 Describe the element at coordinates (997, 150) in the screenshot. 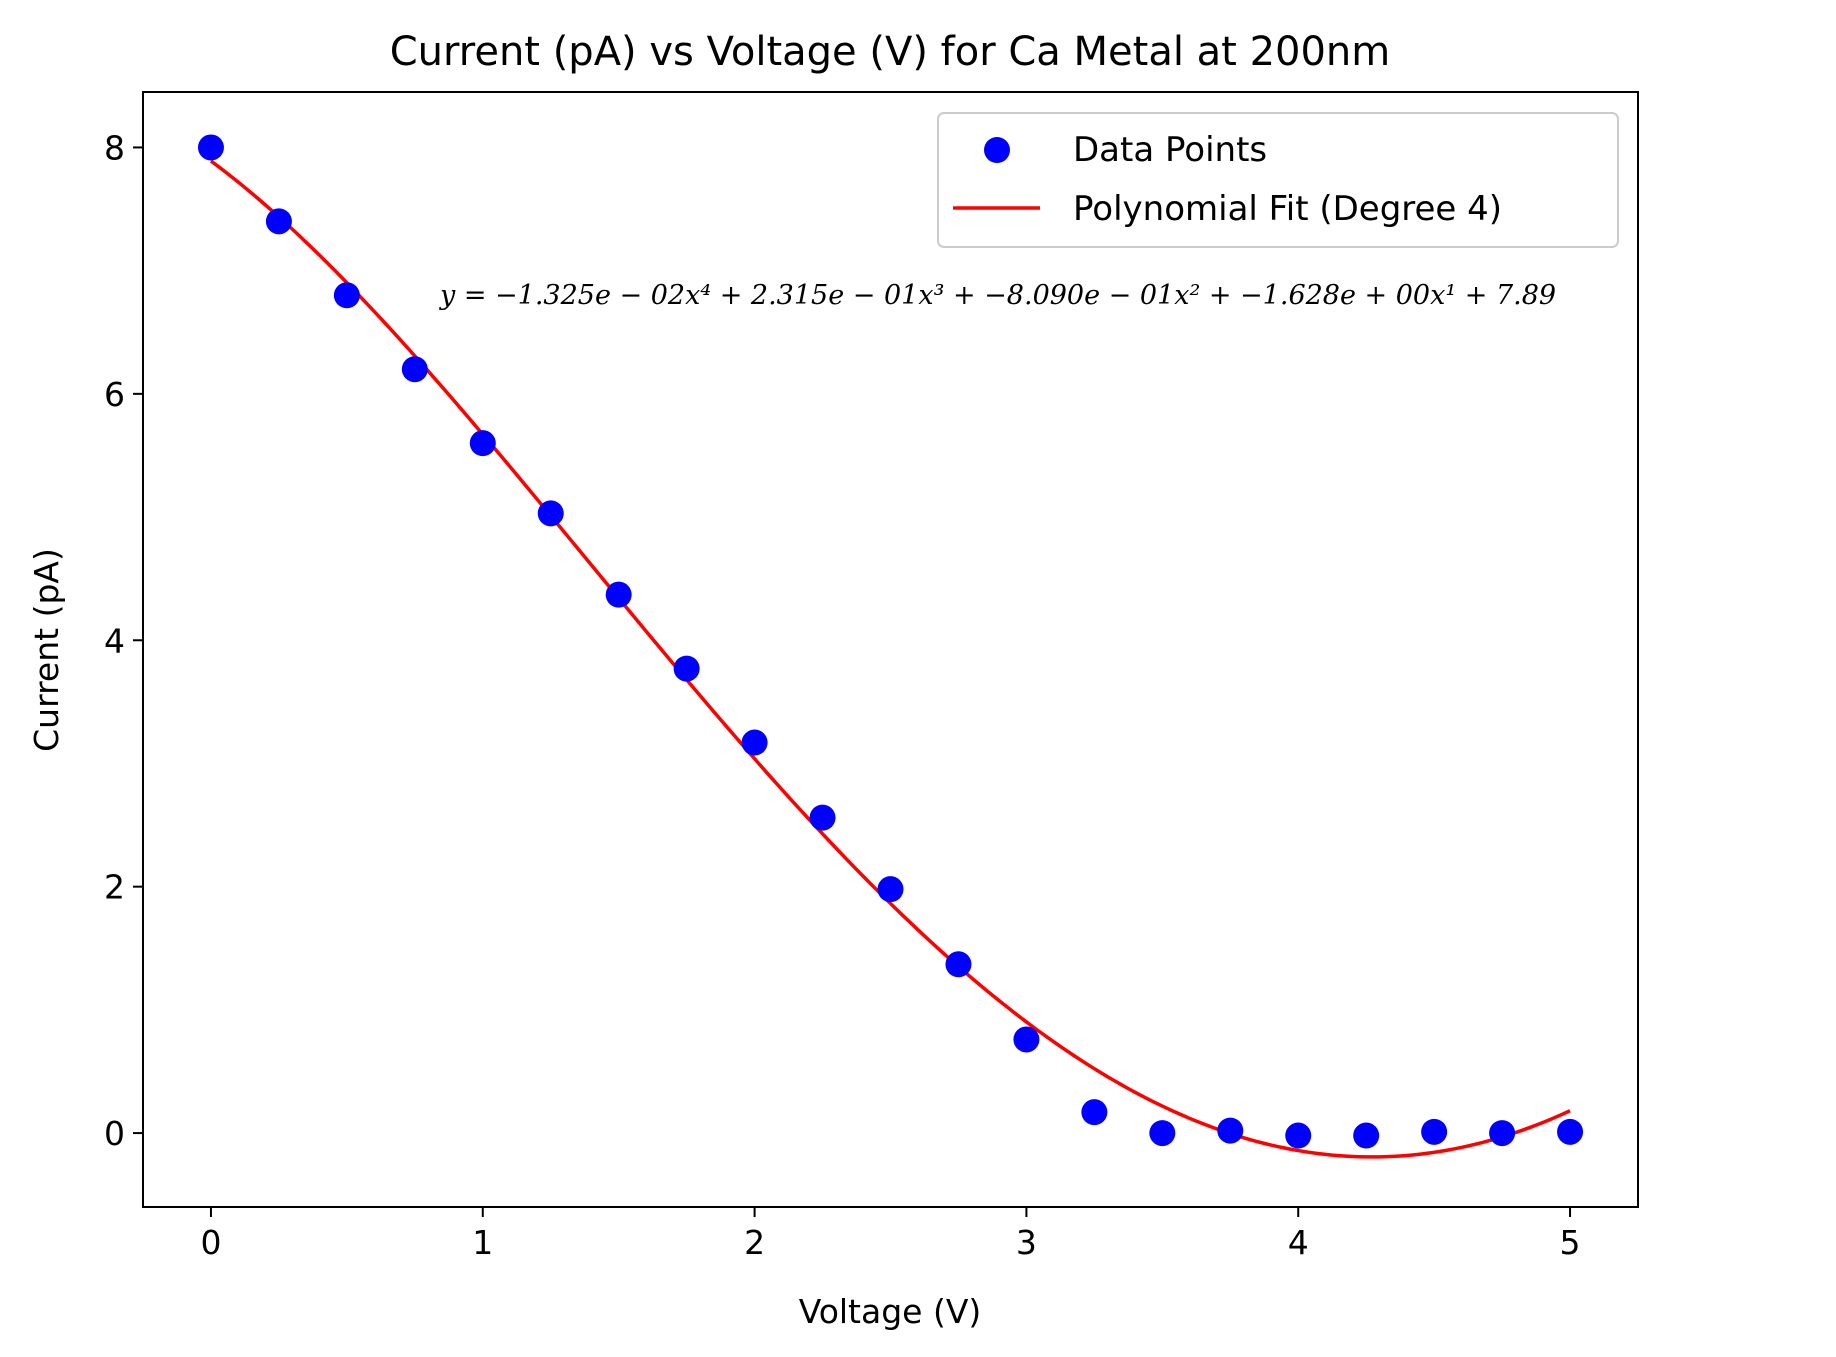

I see `legend-marker-data-points` at that location.